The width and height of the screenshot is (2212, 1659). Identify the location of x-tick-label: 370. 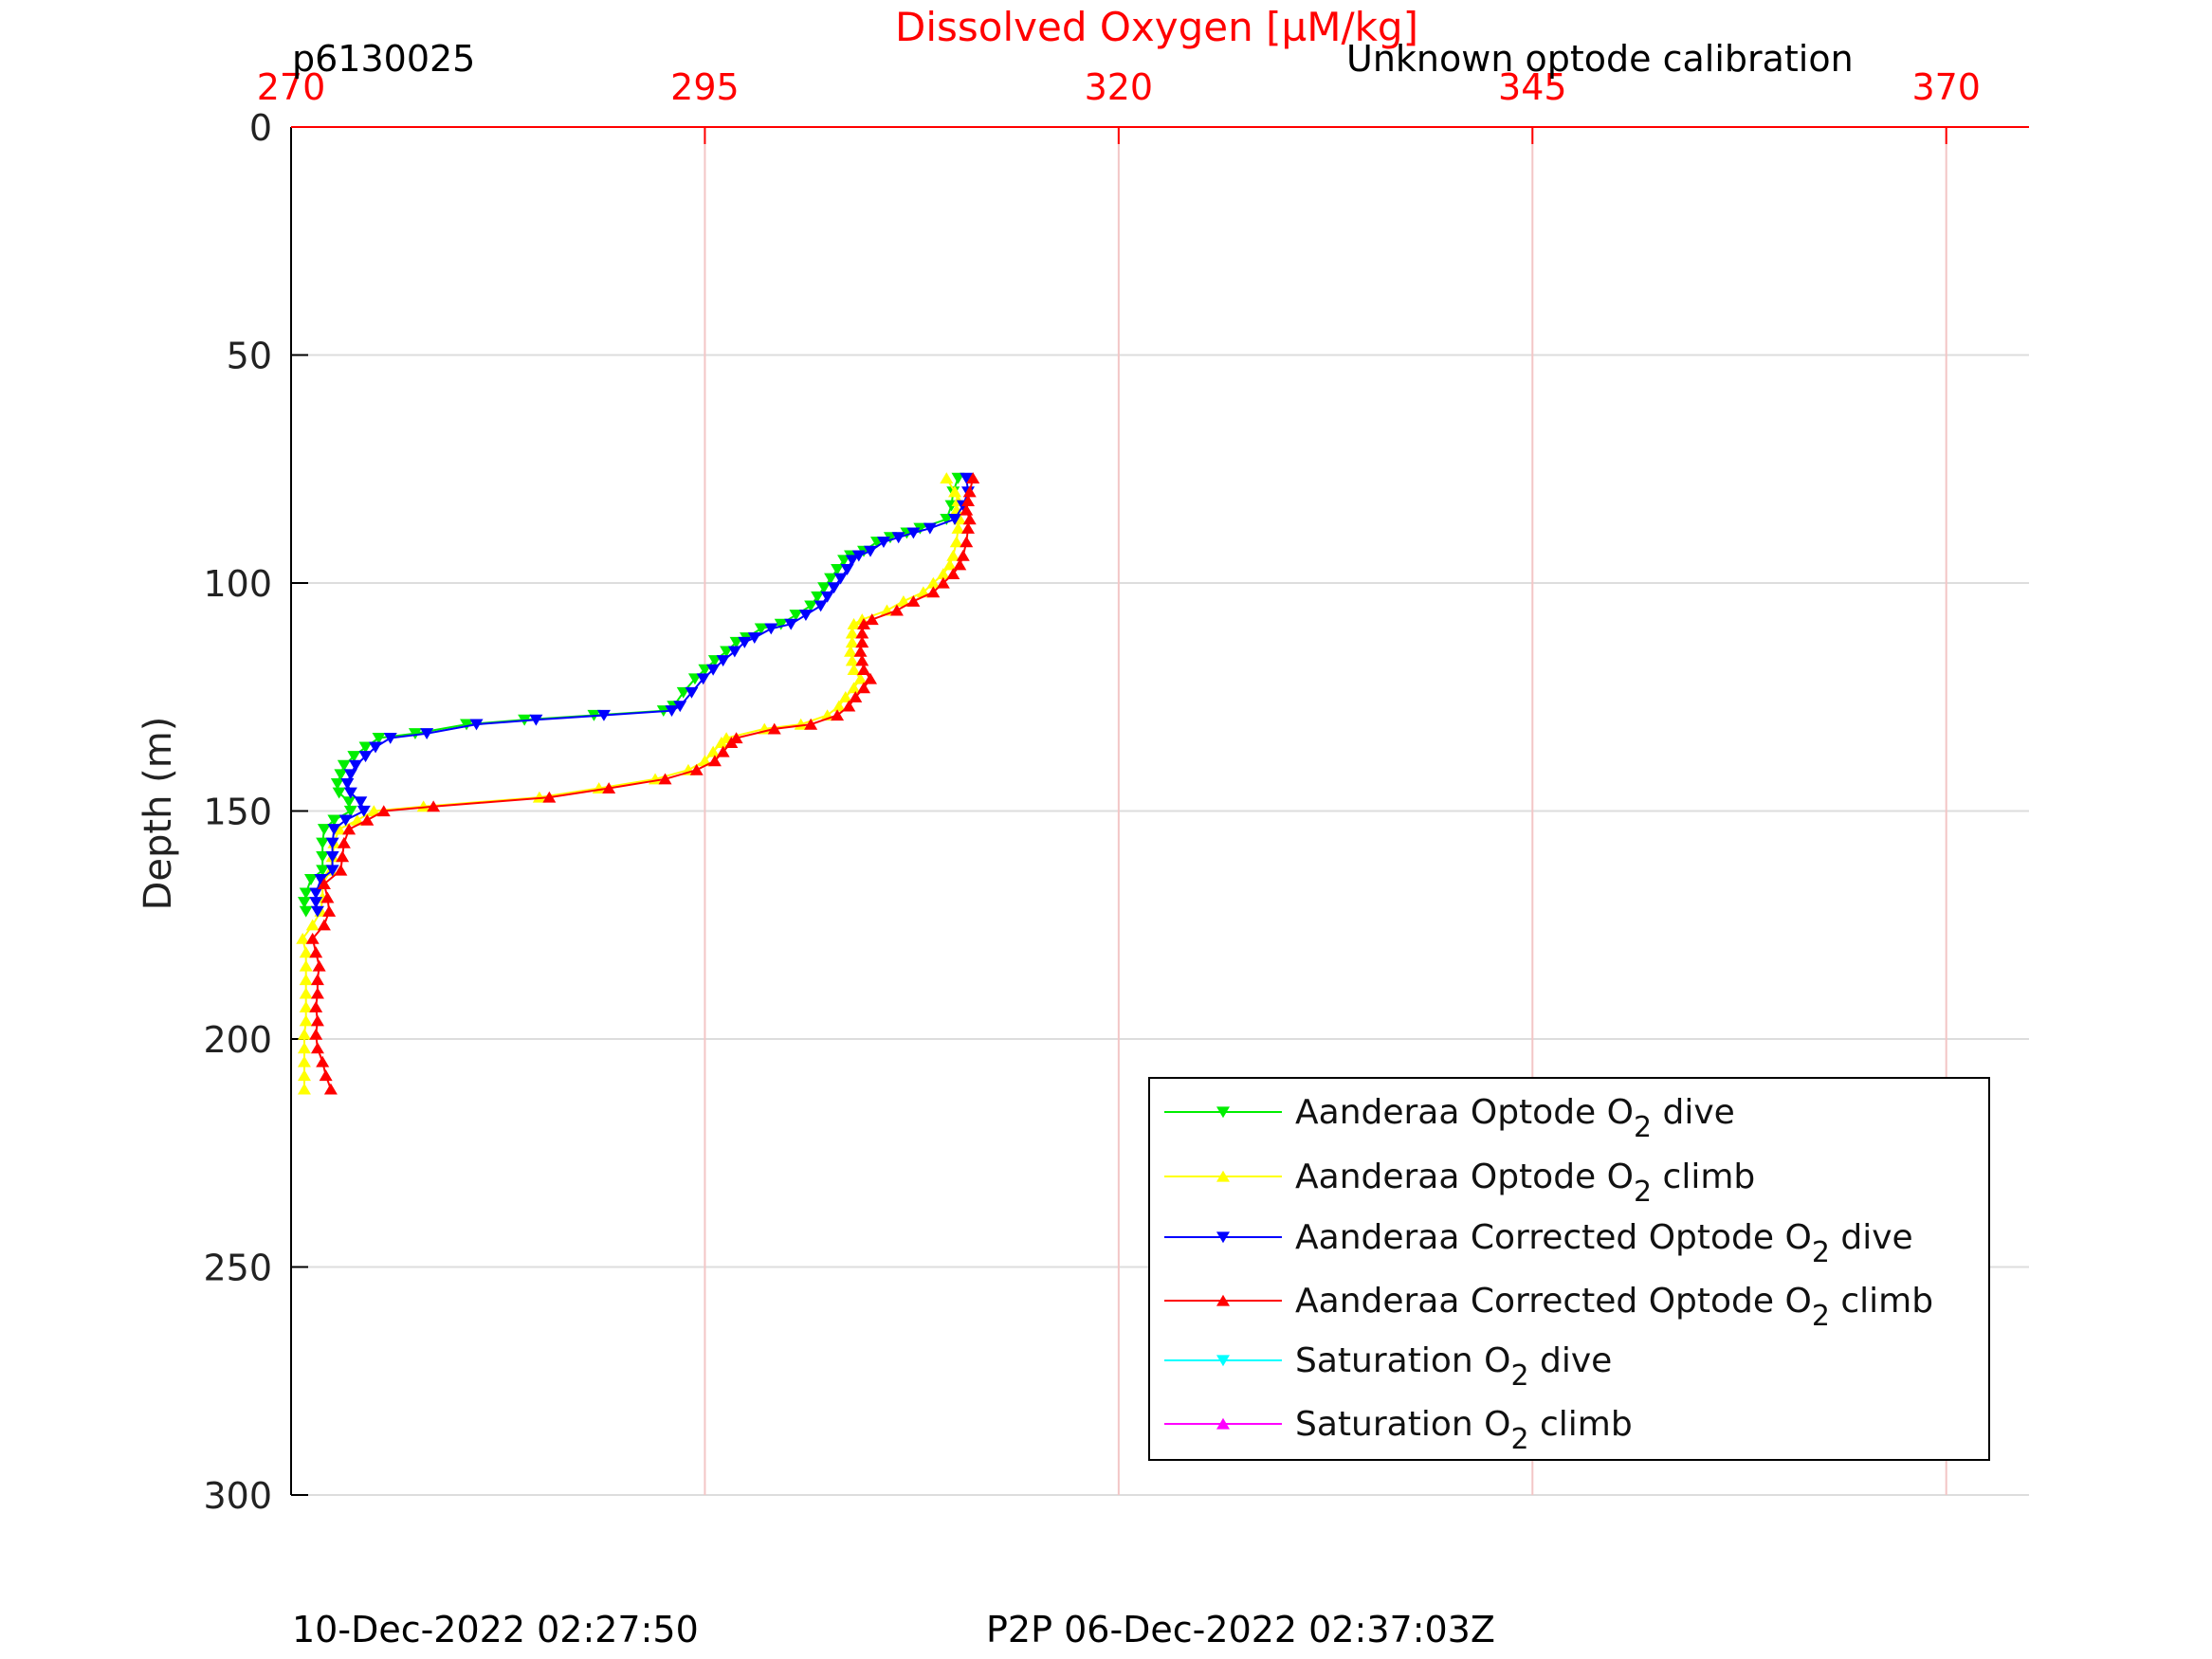
(1946, 87).